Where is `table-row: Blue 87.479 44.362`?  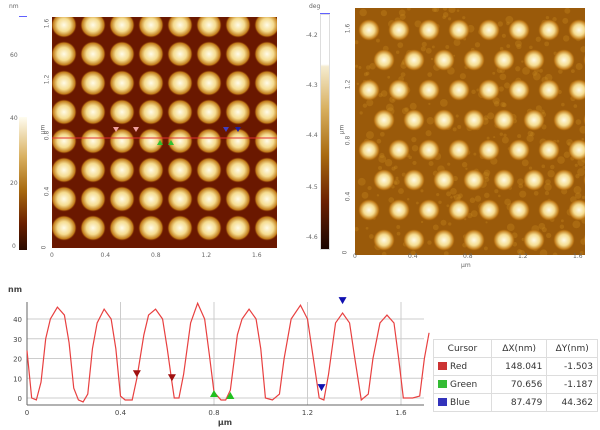 table-row: Blue 87.479 44.362 is located at coordinates (516, 403).